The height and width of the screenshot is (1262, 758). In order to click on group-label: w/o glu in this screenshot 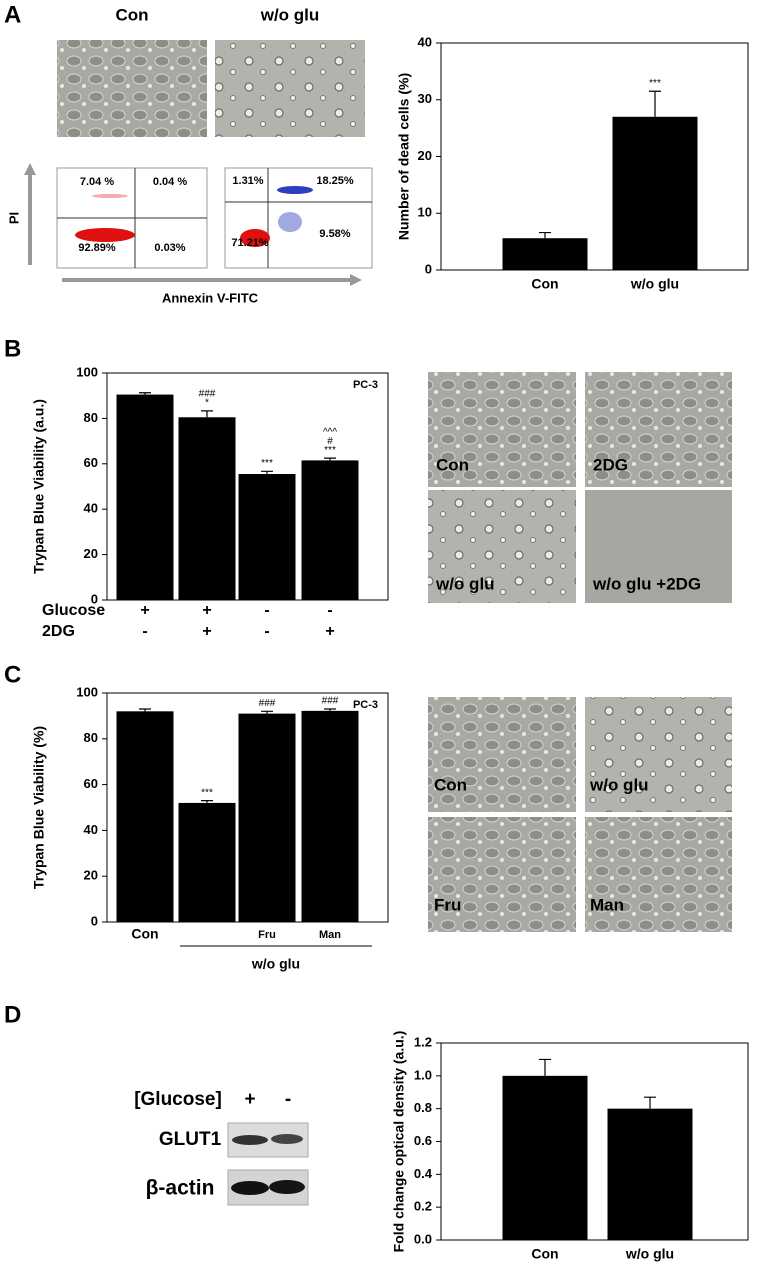, I will do `click(275, 964)`.